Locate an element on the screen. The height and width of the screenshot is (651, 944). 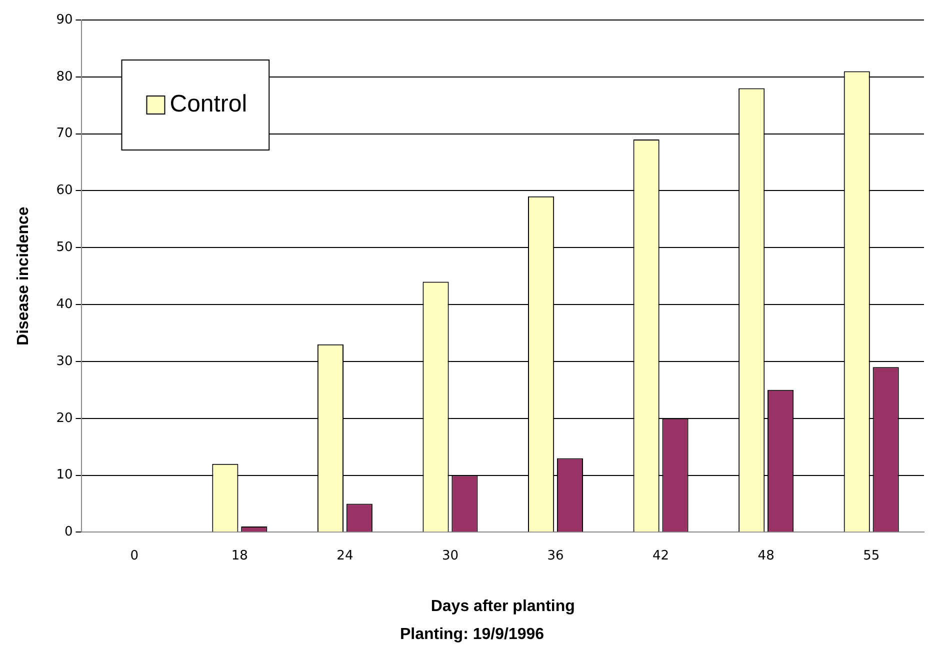
y-axis-title: Disease incidence is located at coordinates (23, 276).